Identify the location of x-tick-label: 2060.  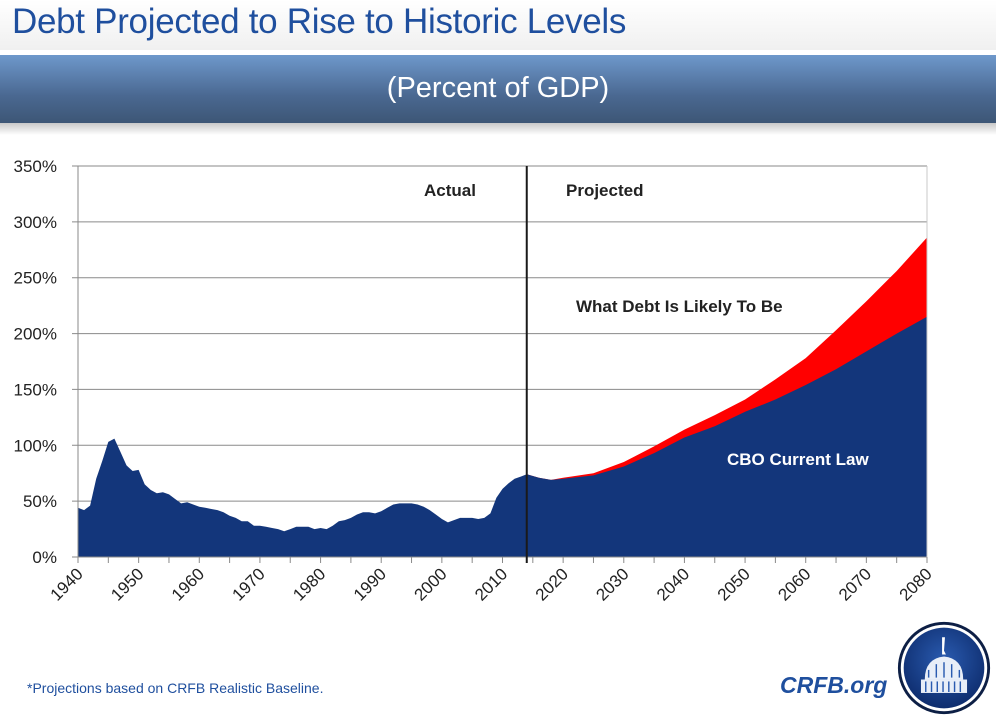
(794, 584).